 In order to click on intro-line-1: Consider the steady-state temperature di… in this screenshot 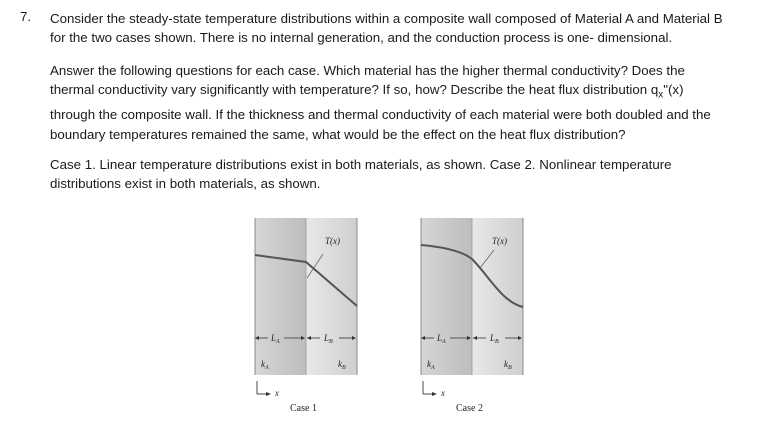, I will do `click(386, 18)`.